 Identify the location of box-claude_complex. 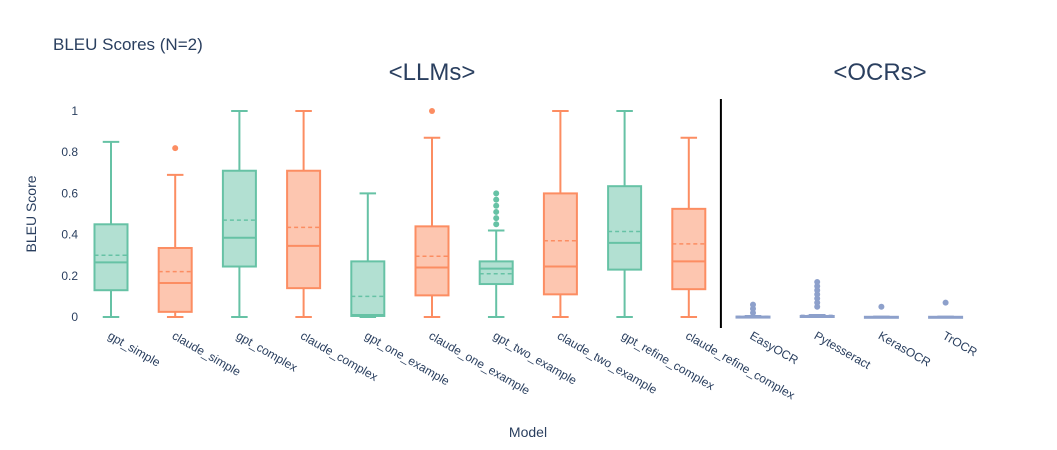
(304, 214).